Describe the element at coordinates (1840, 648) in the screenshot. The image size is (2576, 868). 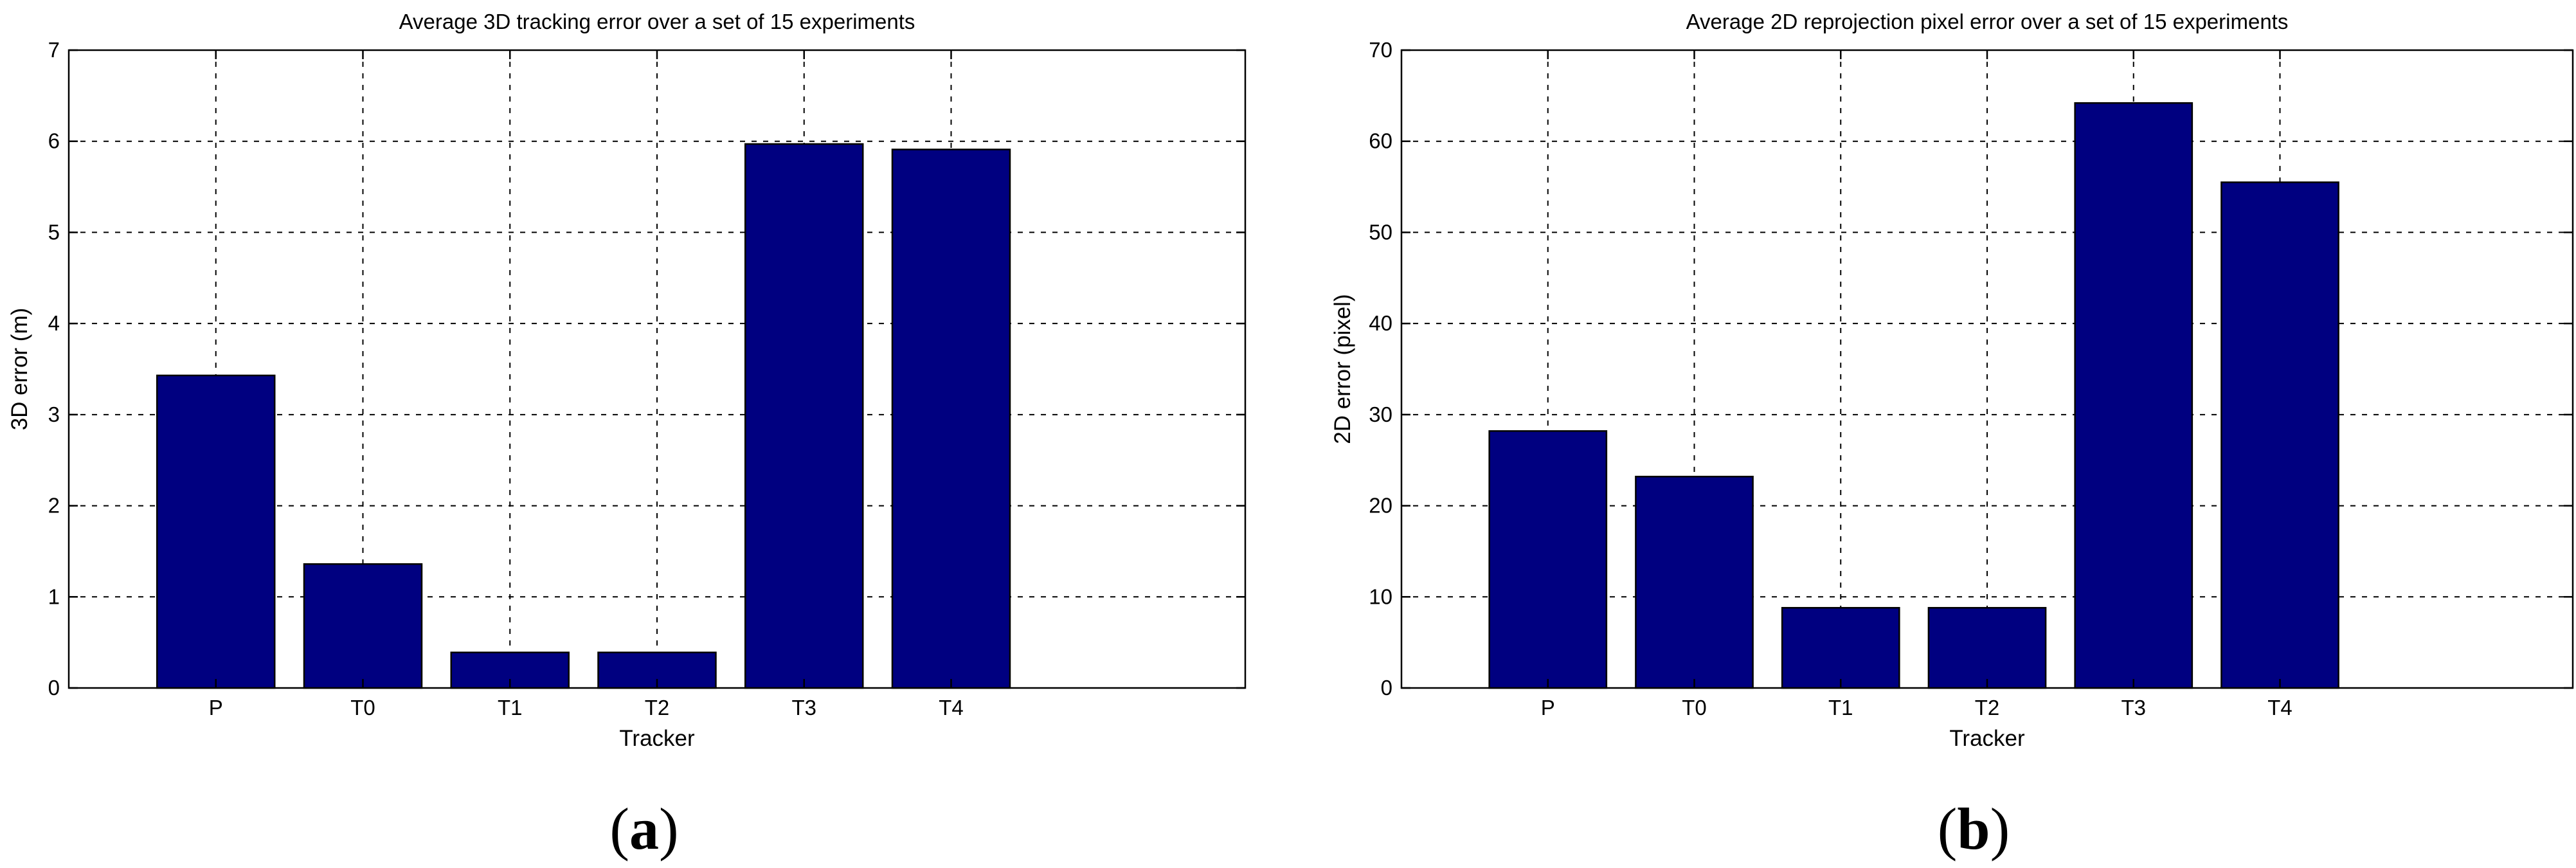
I see `bar-T1` at that location.